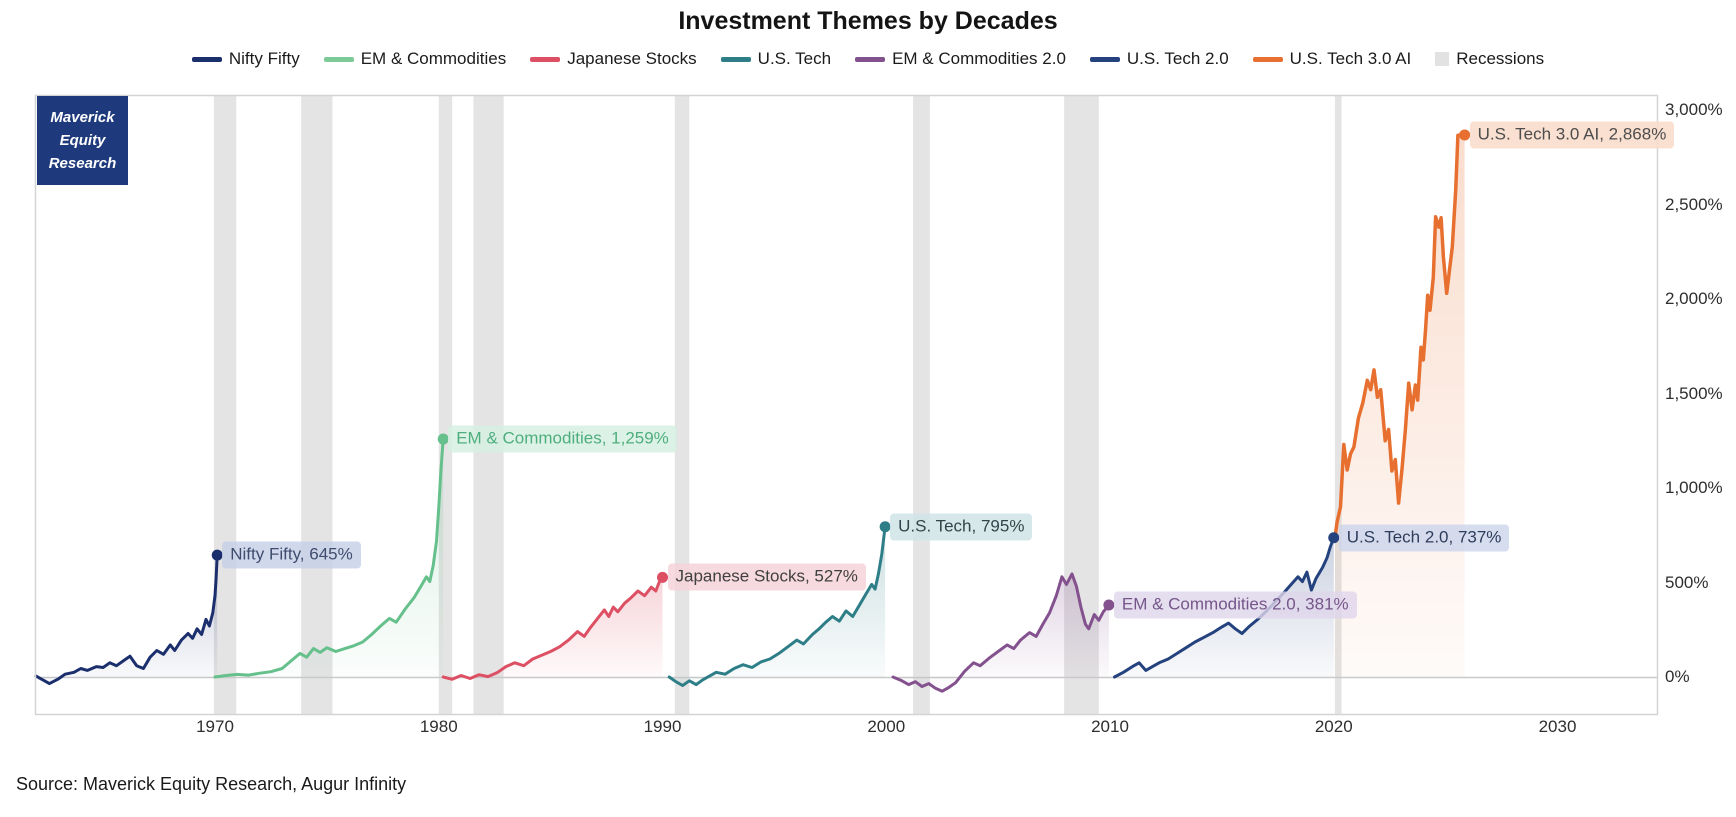 The height and width of the screenshot is (817, 1736). I want to click on series-end-label: U.S. Tech, 795%, so click(961, 527).